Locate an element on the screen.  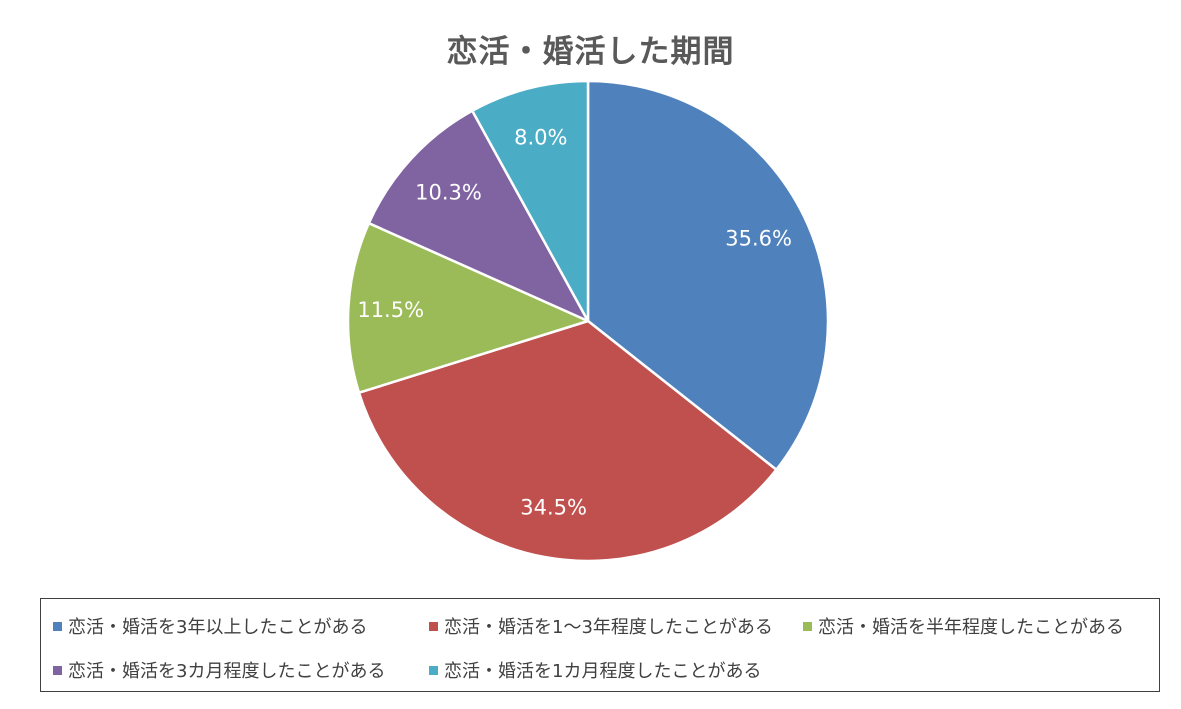
data-label-1: 35.6% is located at coordinates (758, 238).